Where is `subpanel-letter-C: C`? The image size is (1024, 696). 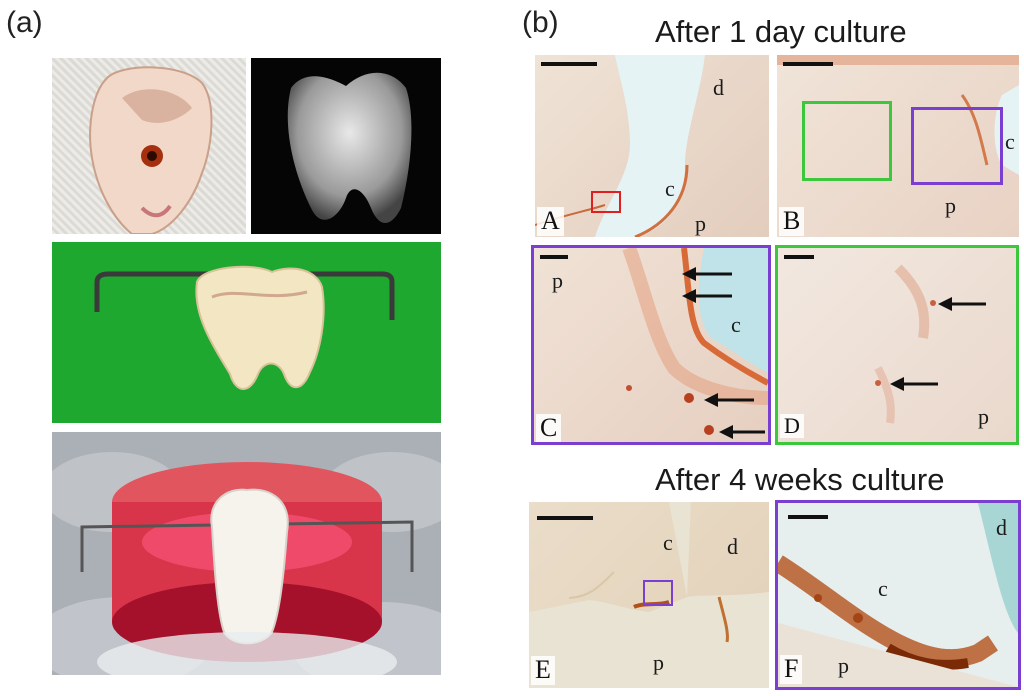 subpanel-letter-C: C is located at coordinates (549, 427).